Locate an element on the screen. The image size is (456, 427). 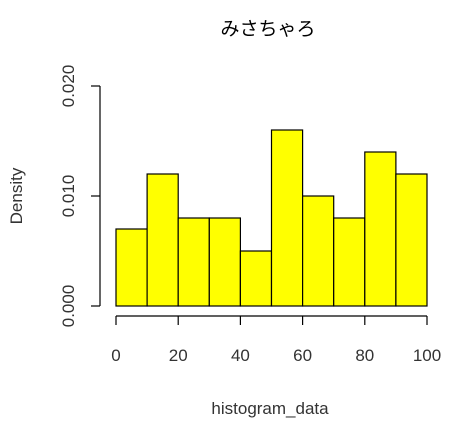
x-tick-label: 100 is located at coordinates (427, 355).